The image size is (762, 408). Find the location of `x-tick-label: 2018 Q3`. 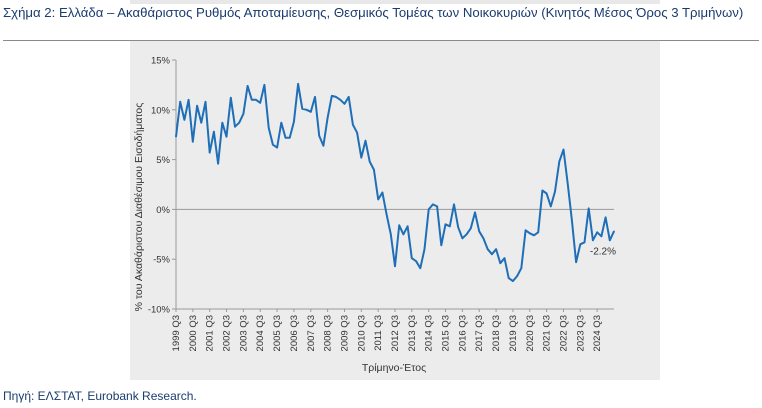

x-tick-label: 2018 Q3 is located at coordinates (496, 333).